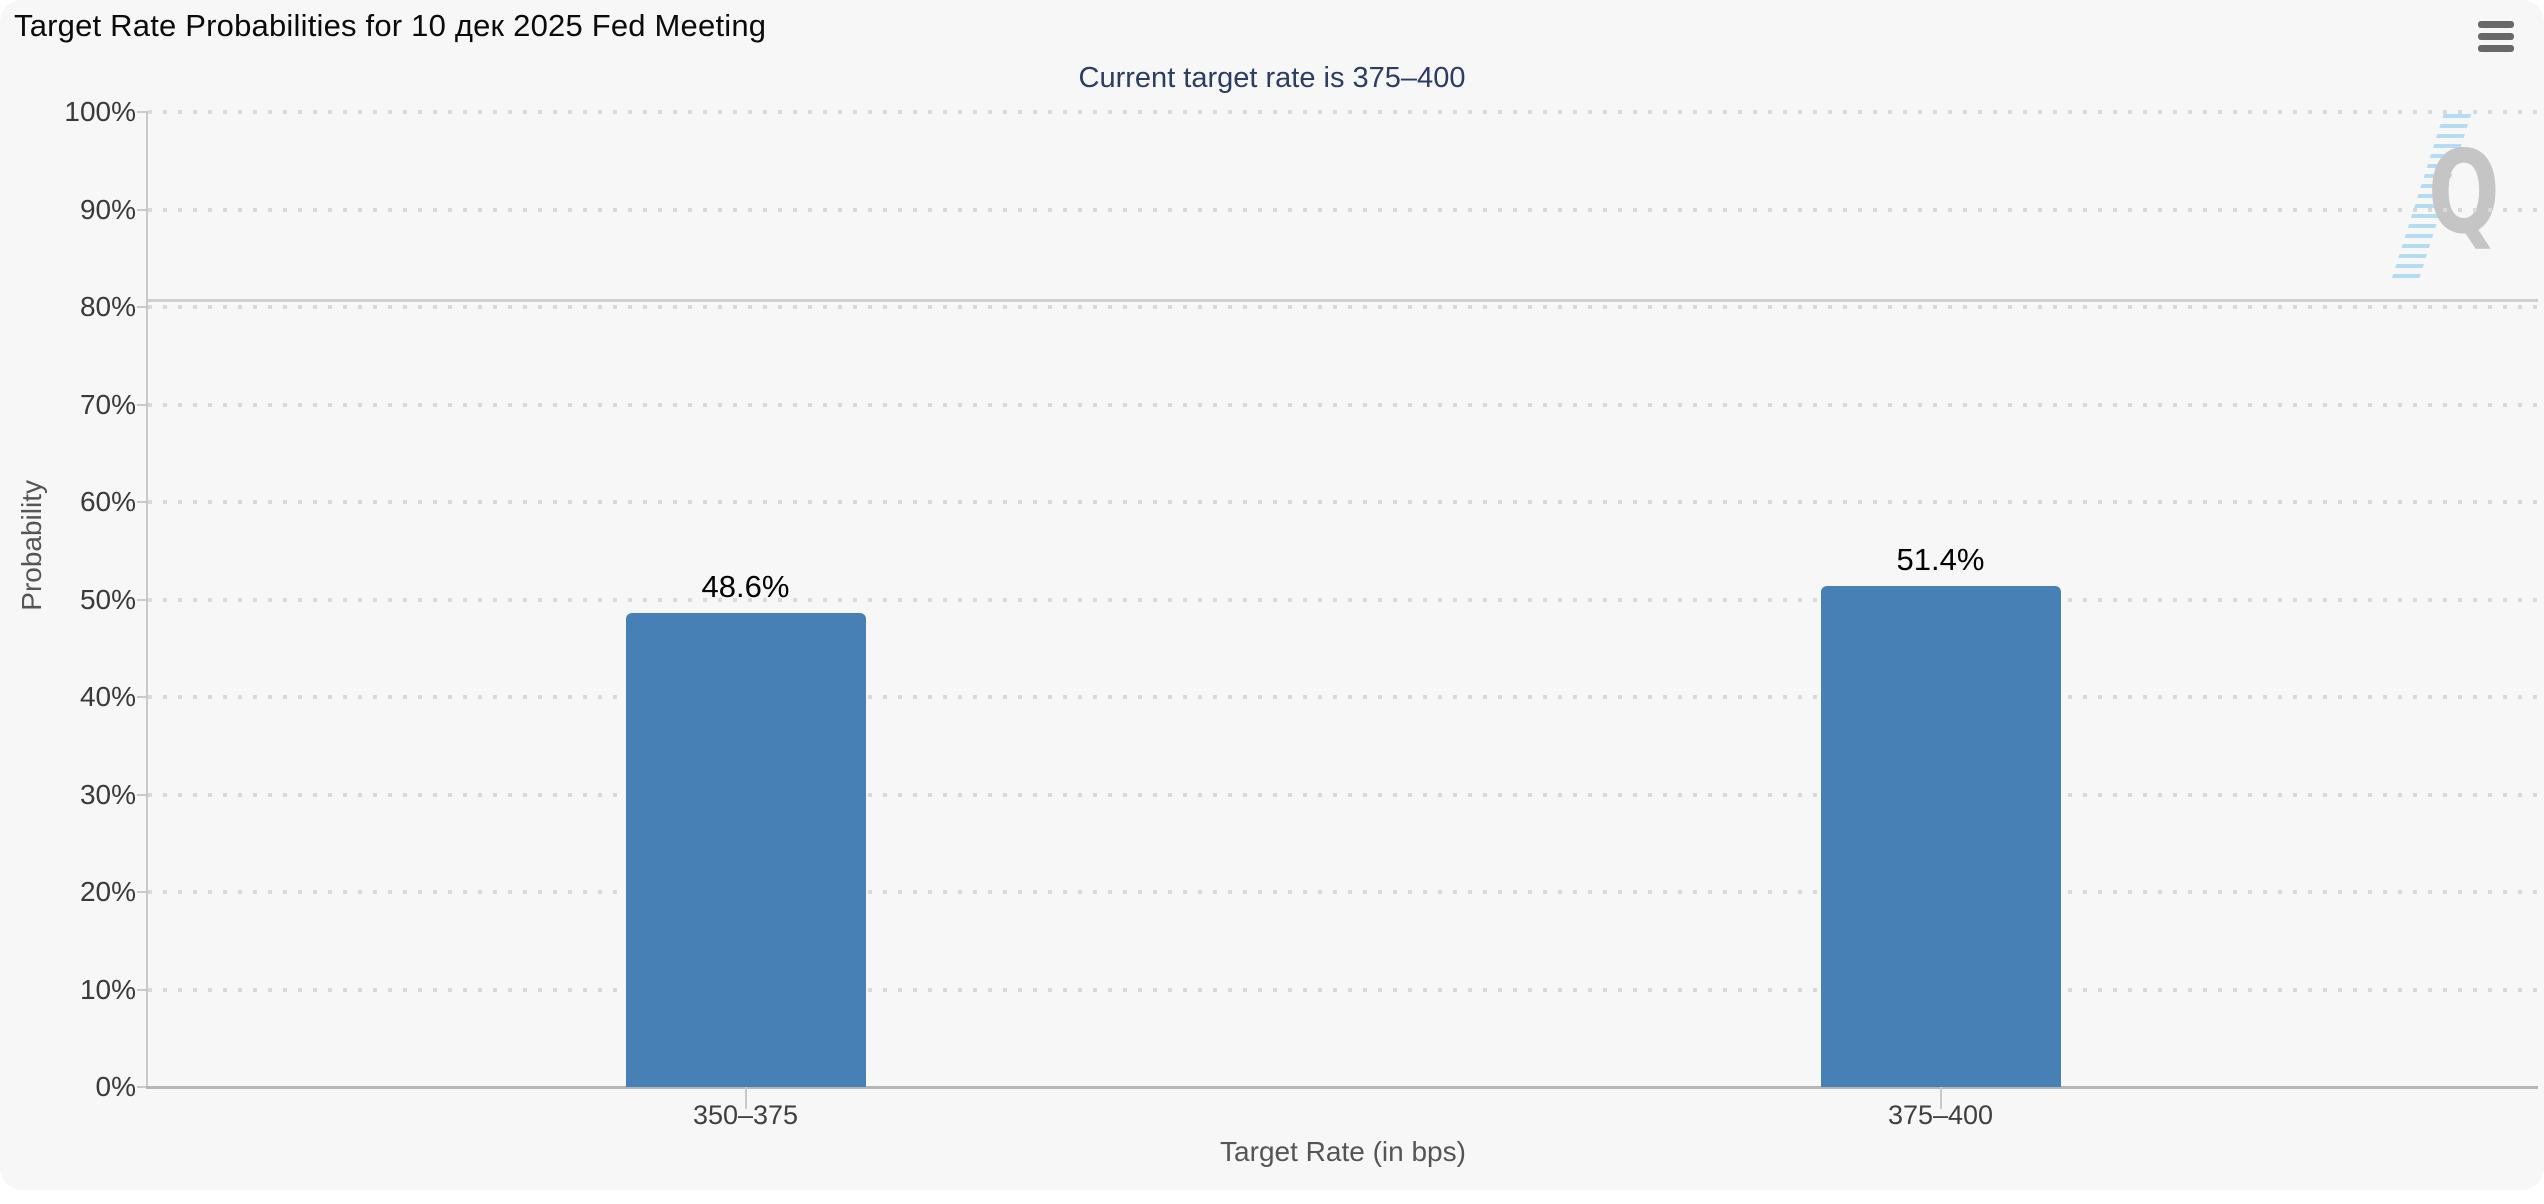 The height and width of the screenshot is (1204, 2544). What do you see at coordinates (745, 587) in the screenshot?
I see `bar-value-label: 48.6%` at bounding box center [745, 587].